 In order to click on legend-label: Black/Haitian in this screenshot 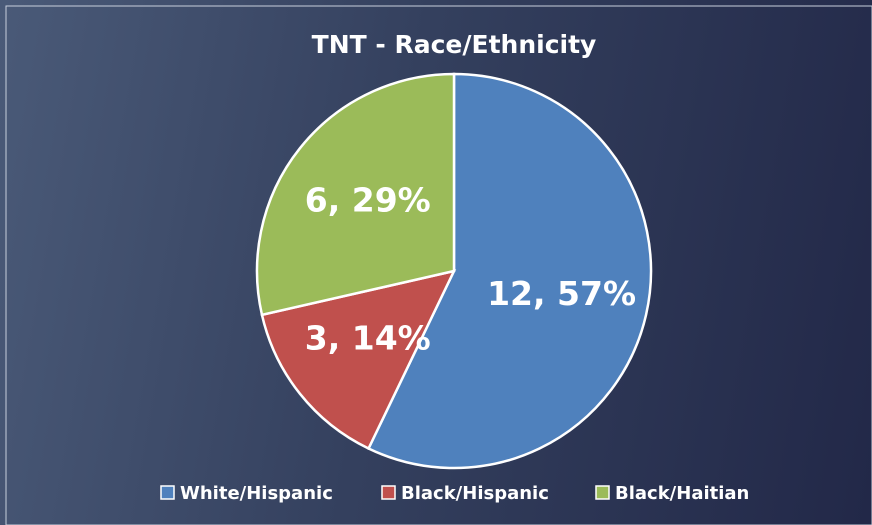, I will do `click(682, 493)`.